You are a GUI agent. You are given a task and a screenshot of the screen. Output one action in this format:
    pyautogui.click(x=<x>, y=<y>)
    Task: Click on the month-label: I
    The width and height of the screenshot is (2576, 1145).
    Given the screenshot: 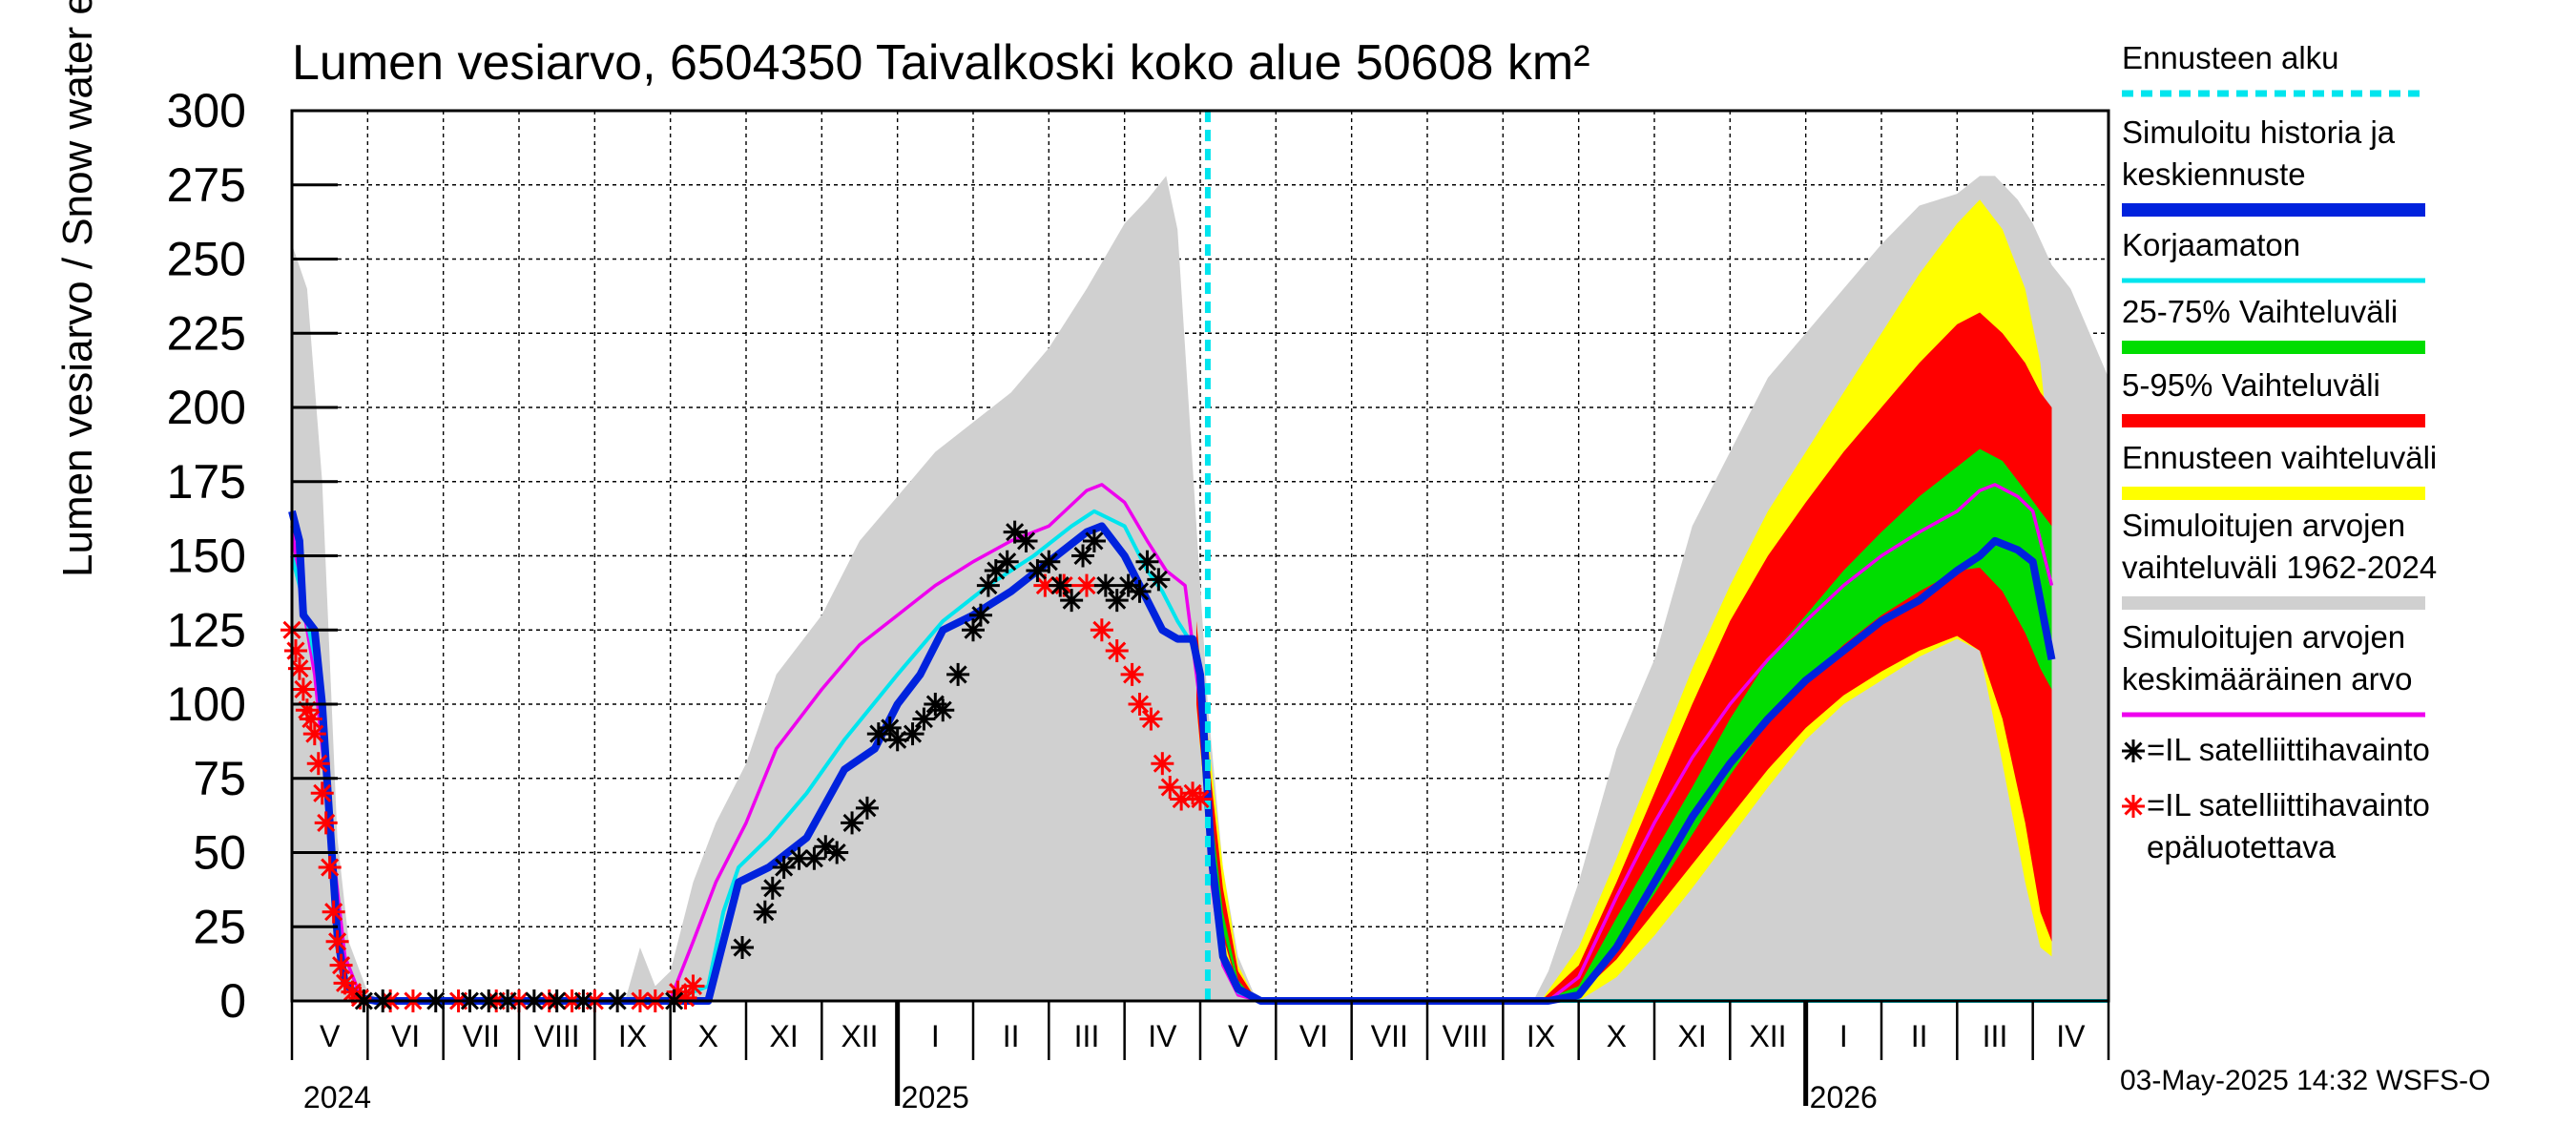 What is the action you would take?
    pyautogui.click(x=935, y=1036)
    